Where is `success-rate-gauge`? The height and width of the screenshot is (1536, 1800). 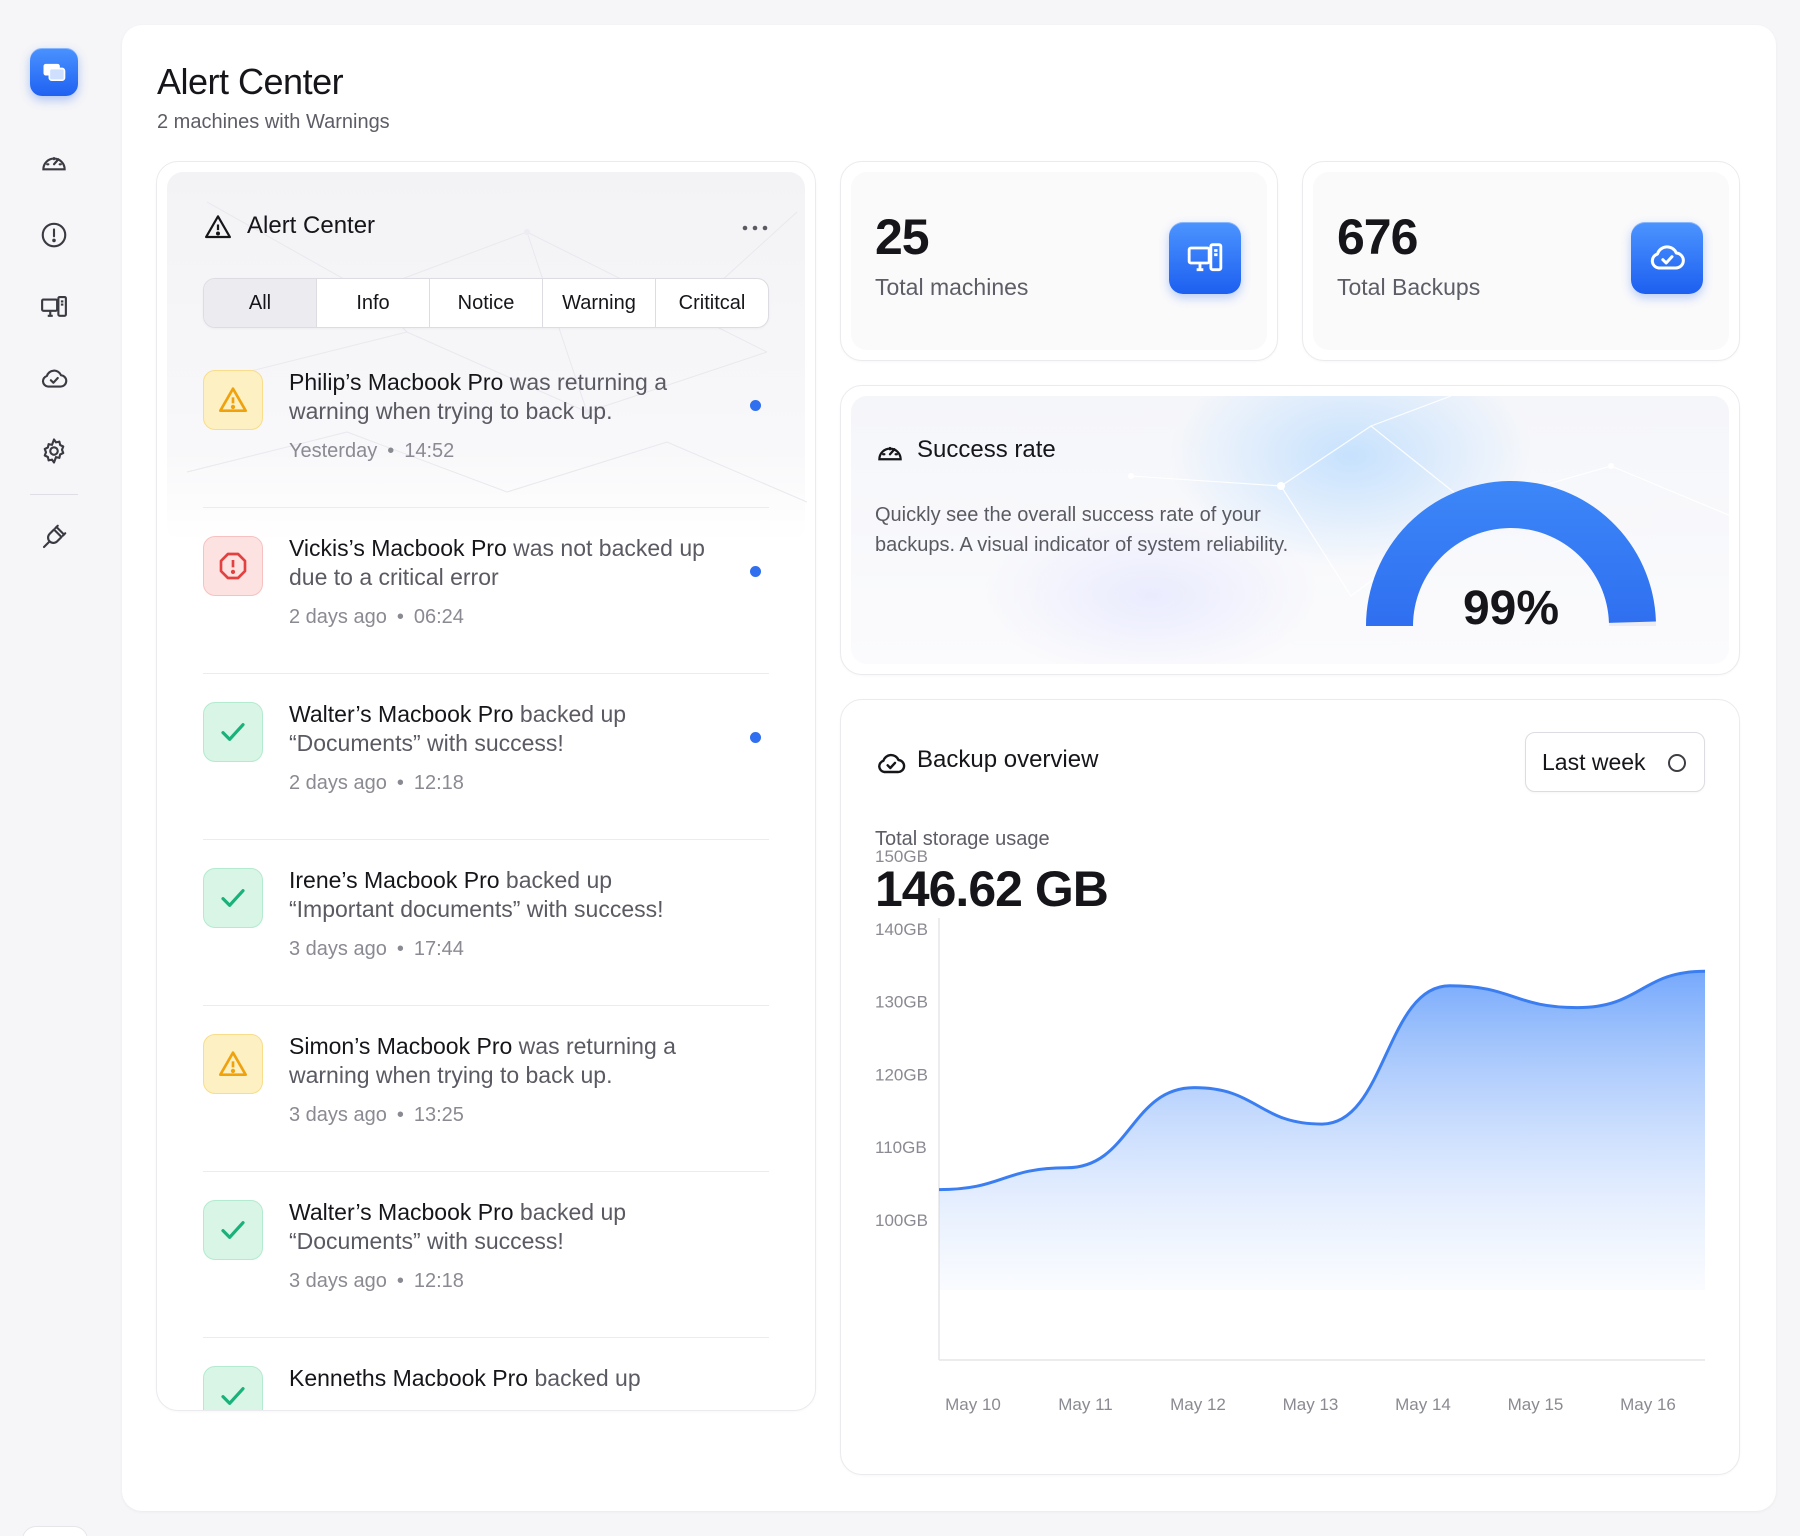 success-rate-gauge is located at coordinates (1511, 553).